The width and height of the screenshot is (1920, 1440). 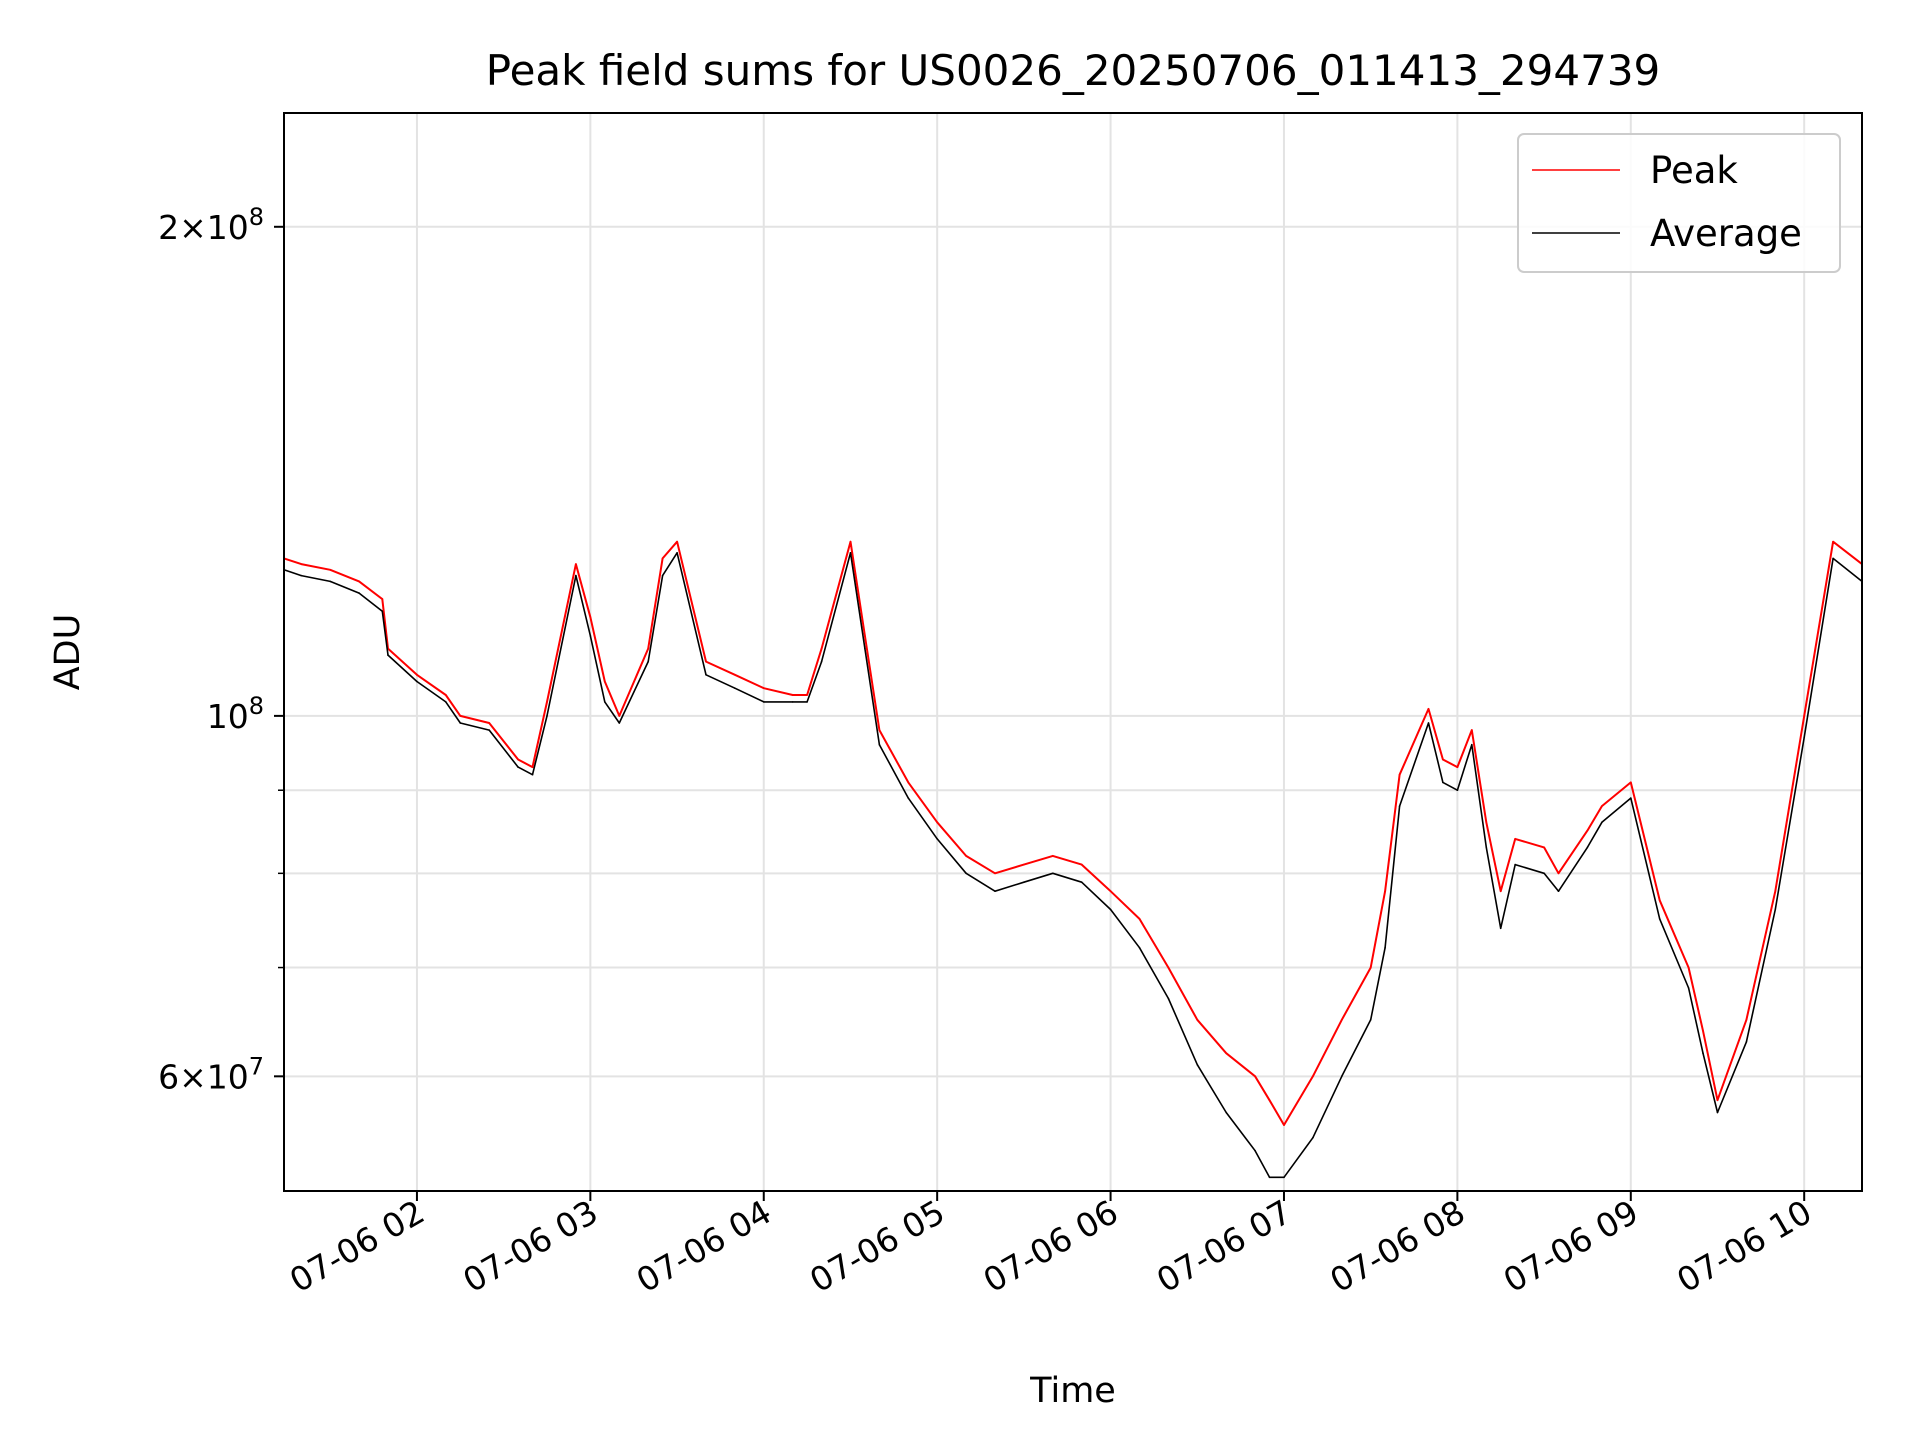 What do you see at coordinates (1726, 233) in the screenshot?
I see `legend-average-label: Average` at bounding box center [1726, 233].